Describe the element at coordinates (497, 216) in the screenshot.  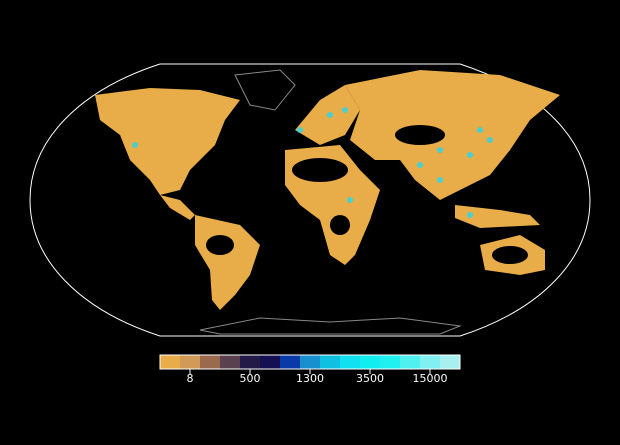
I see `southeast-asia` at that location.